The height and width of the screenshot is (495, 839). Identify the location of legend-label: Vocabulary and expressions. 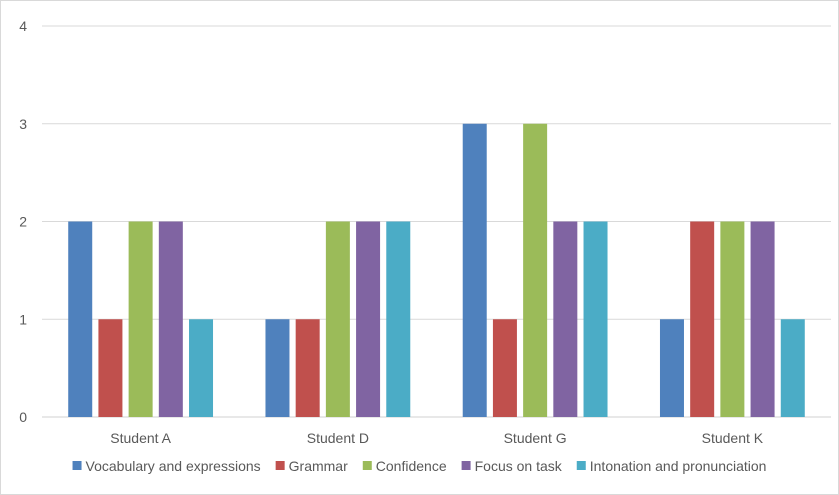
(173, 466).